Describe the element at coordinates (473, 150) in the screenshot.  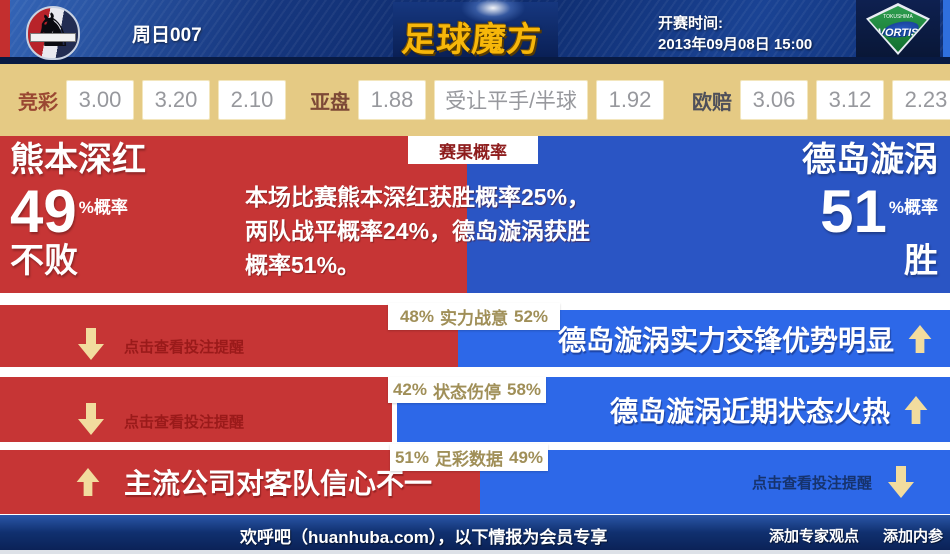
I see `result-probability-badge: 赛果概率` at that location.